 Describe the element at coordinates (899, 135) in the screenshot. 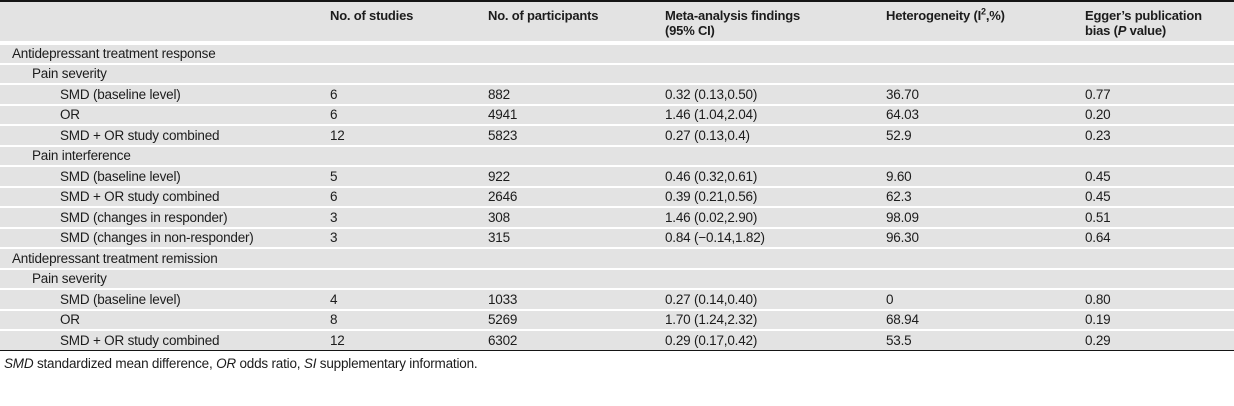

I see `heterogeneity-cell: 52.9` at that location.